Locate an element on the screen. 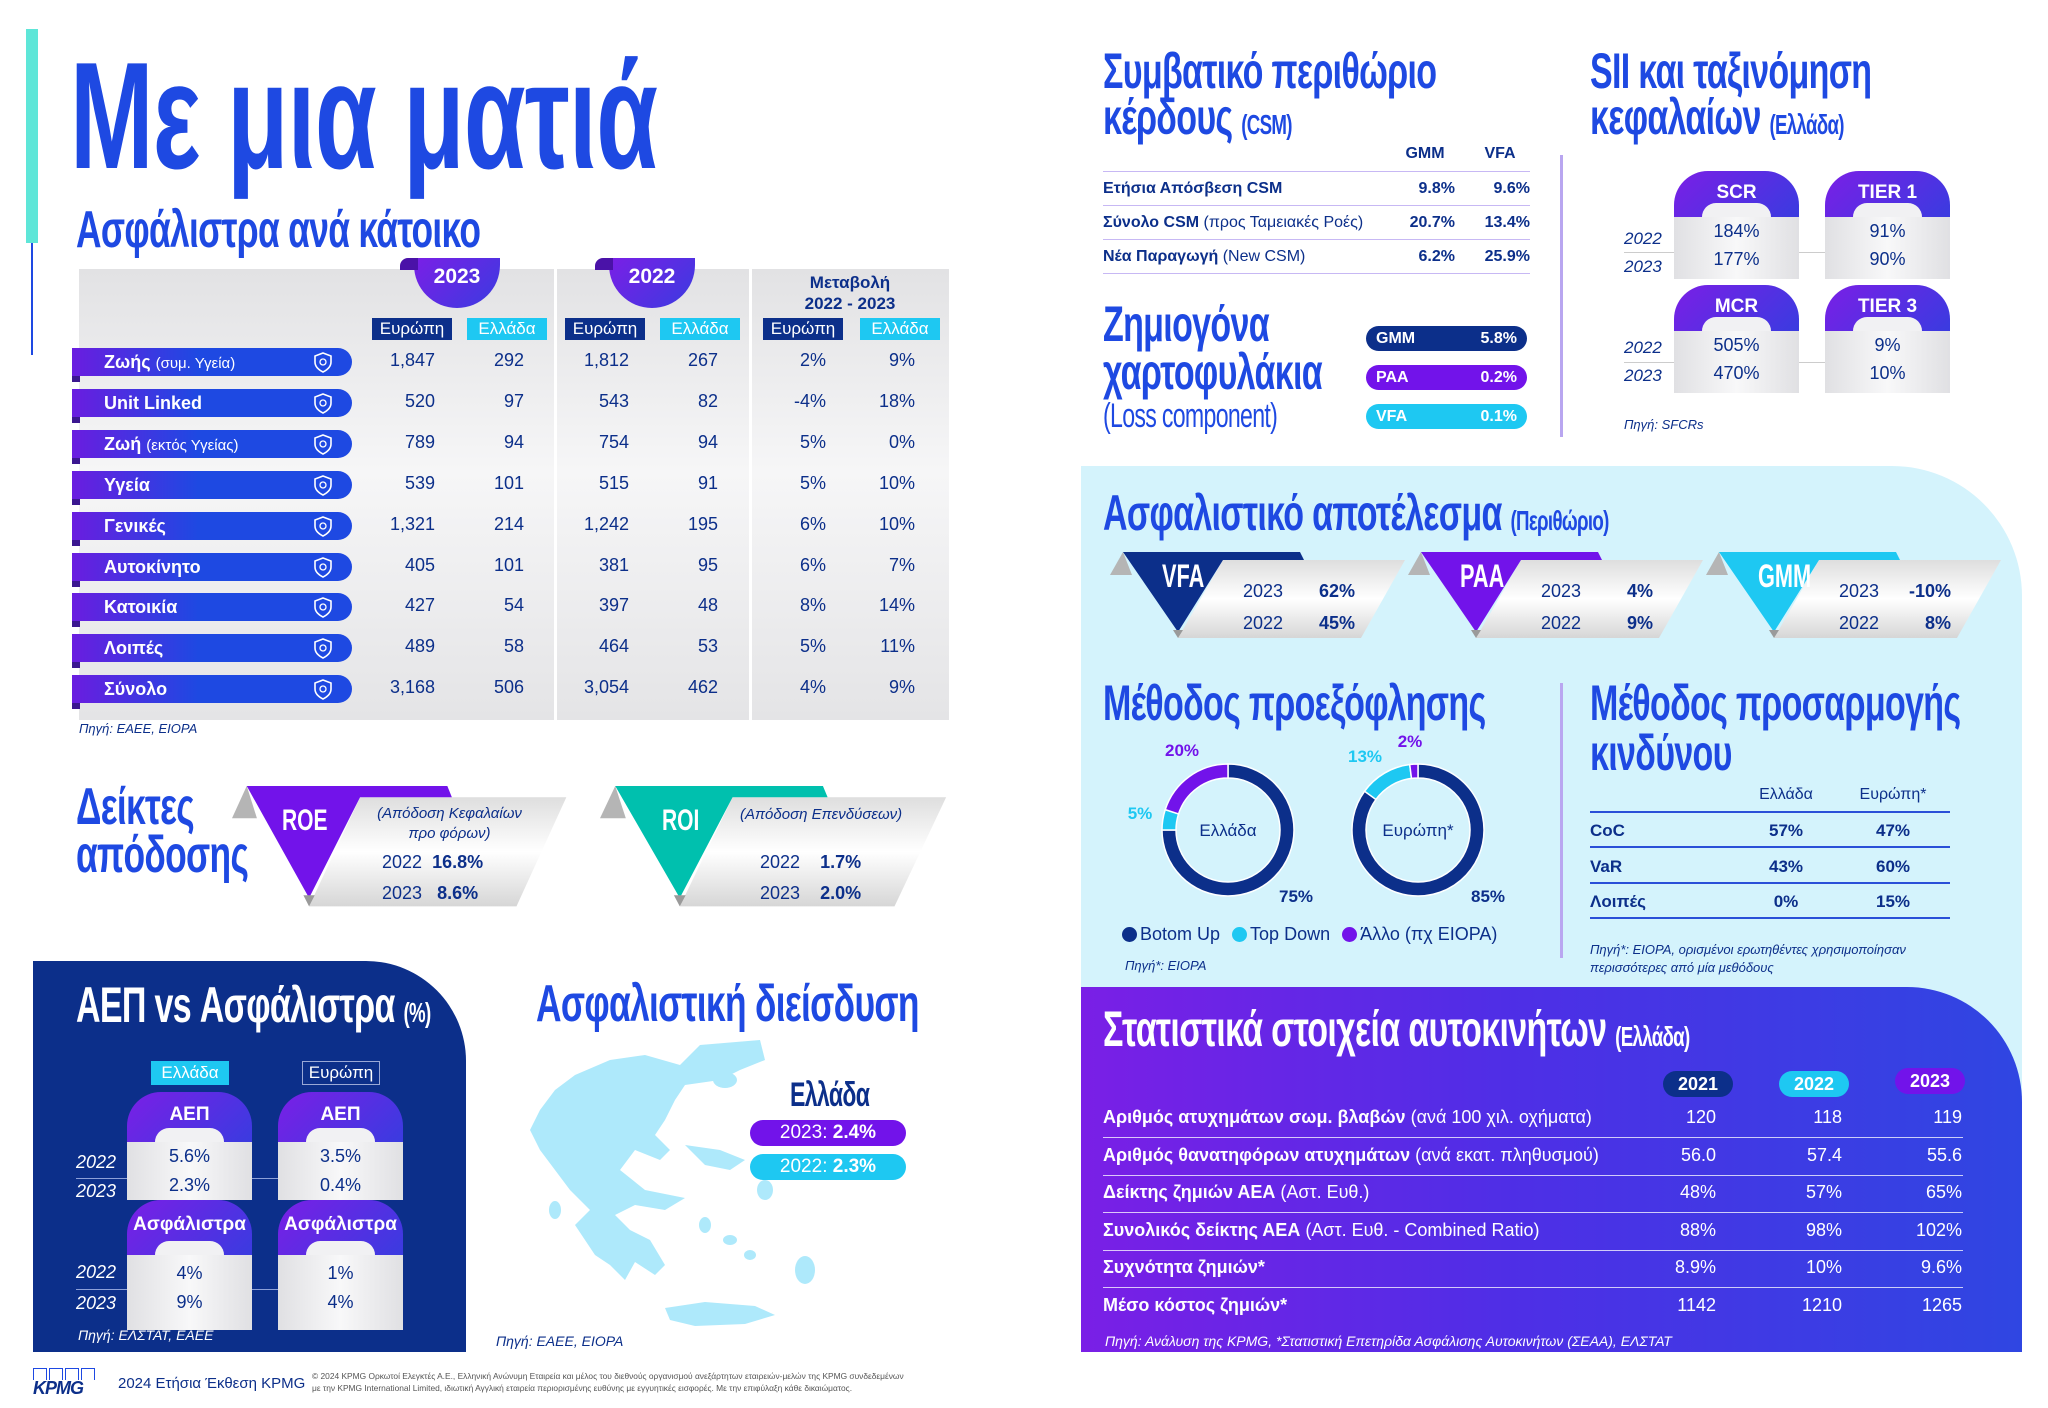 The image size is (2048, 1408). change-header-line1: Μεταβολή is located at coordinates (850, 282).